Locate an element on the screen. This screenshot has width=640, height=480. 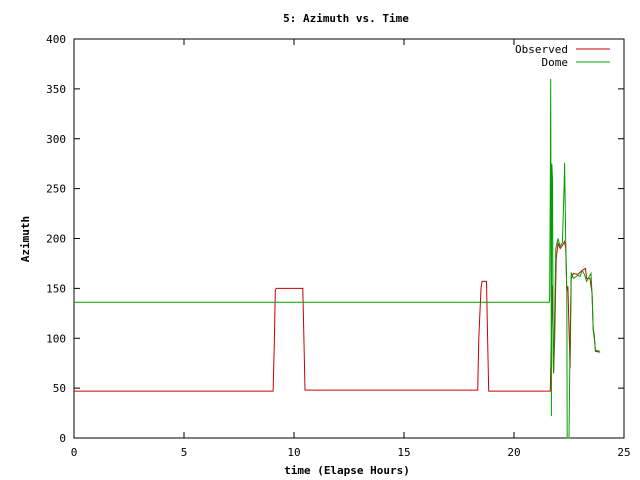
chart-title: 5: Azimuth vs. Time is located at coordinates (346, 18).